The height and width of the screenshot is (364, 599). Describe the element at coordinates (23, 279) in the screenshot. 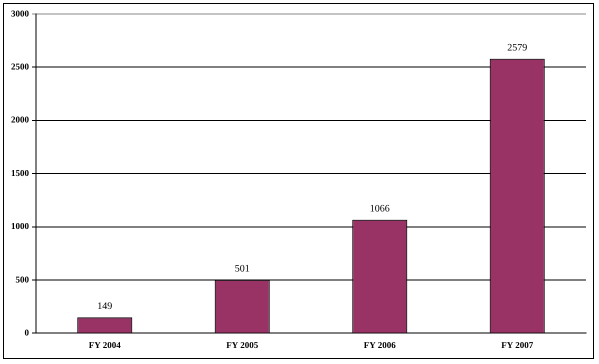

I see `y-tick-label: 500` at that location.